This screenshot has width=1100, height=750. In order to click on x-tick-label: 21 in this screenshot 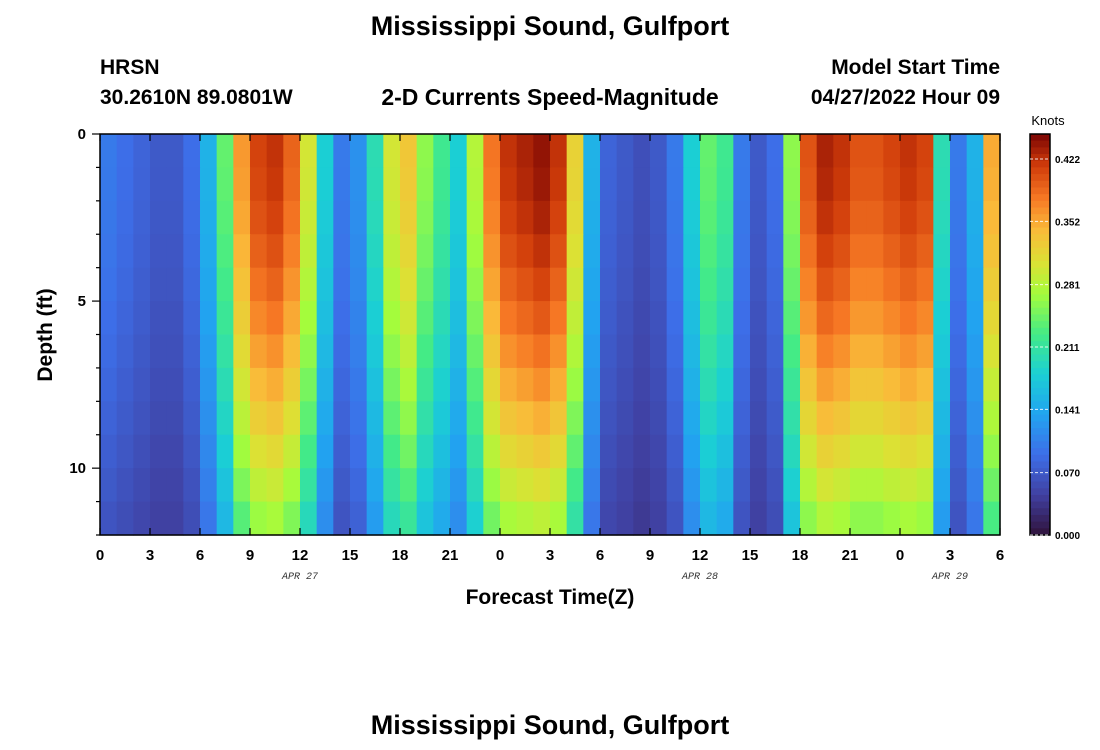, I will do `click(850, 555)`.